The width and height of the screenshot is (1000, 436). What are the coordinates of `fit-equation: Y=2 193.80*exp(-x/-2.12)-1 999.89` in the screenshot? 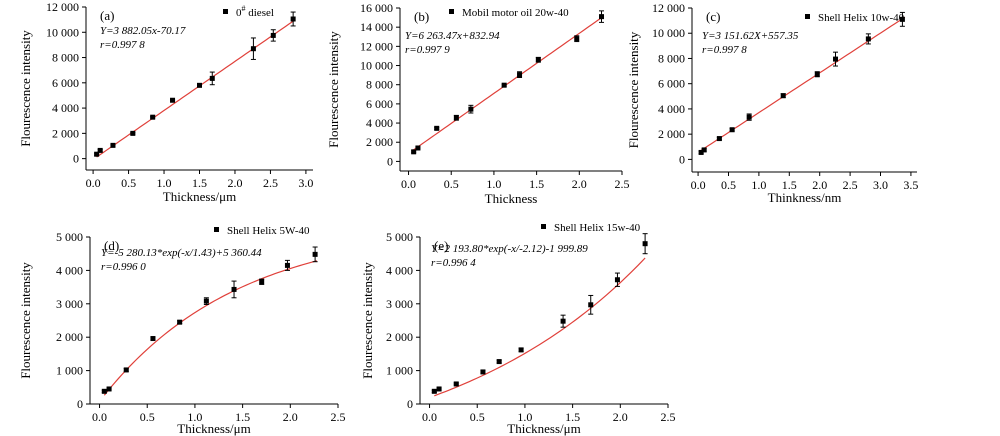 It's located at (509, 249).